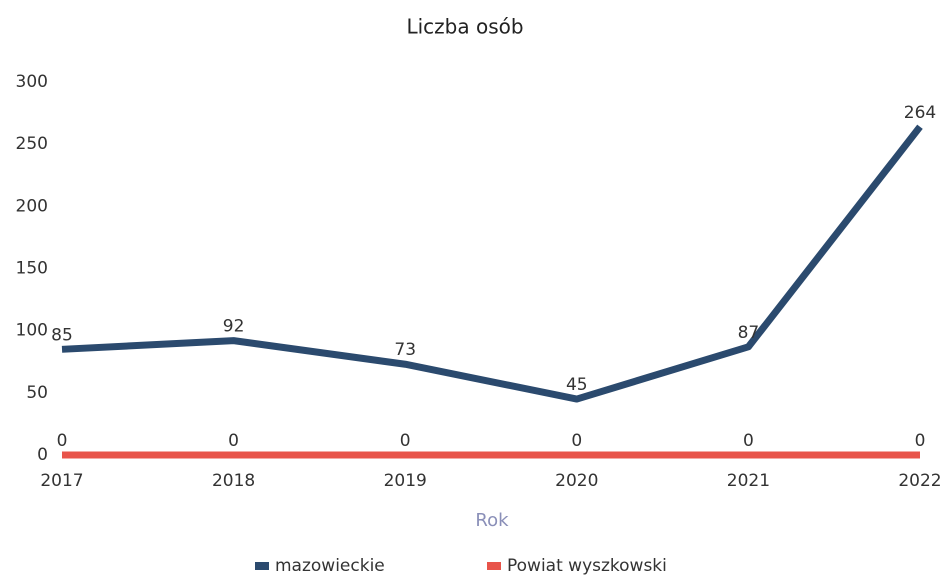  I want to click on x-tick-label: 2022, so click(919, 481).